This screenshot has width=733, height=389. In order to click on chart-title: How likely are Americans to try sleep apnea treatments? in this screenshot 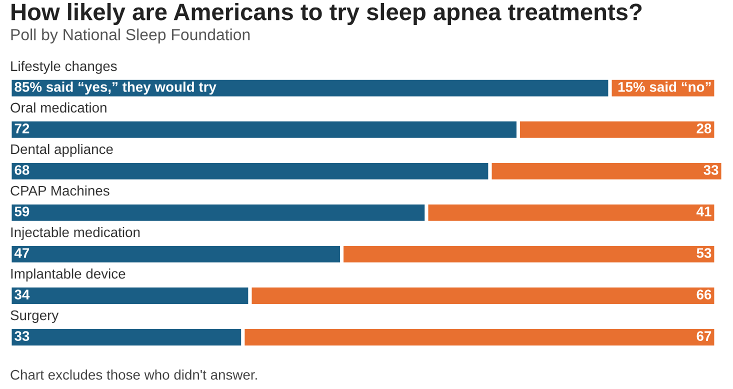, I will do `click(327, 14)`.